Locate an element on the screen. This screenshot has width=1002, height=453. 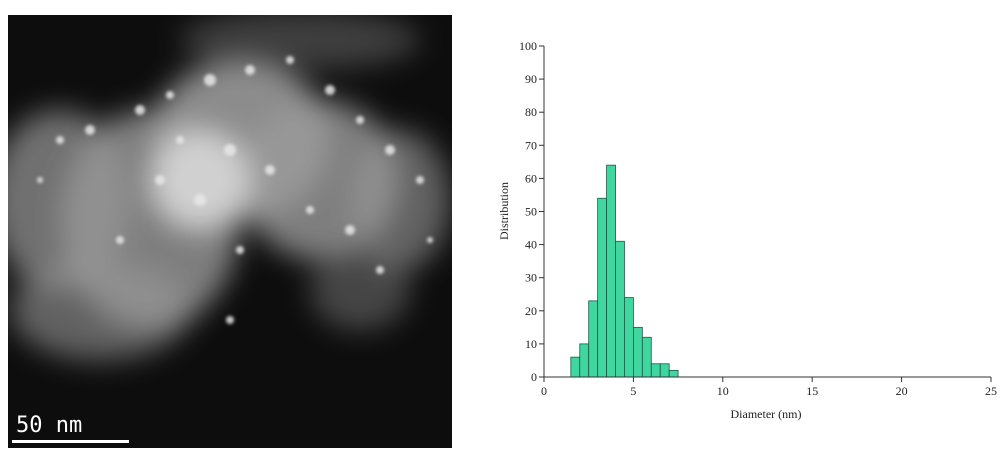
x-tick-label: 5 is located at coordinates (633, 391).